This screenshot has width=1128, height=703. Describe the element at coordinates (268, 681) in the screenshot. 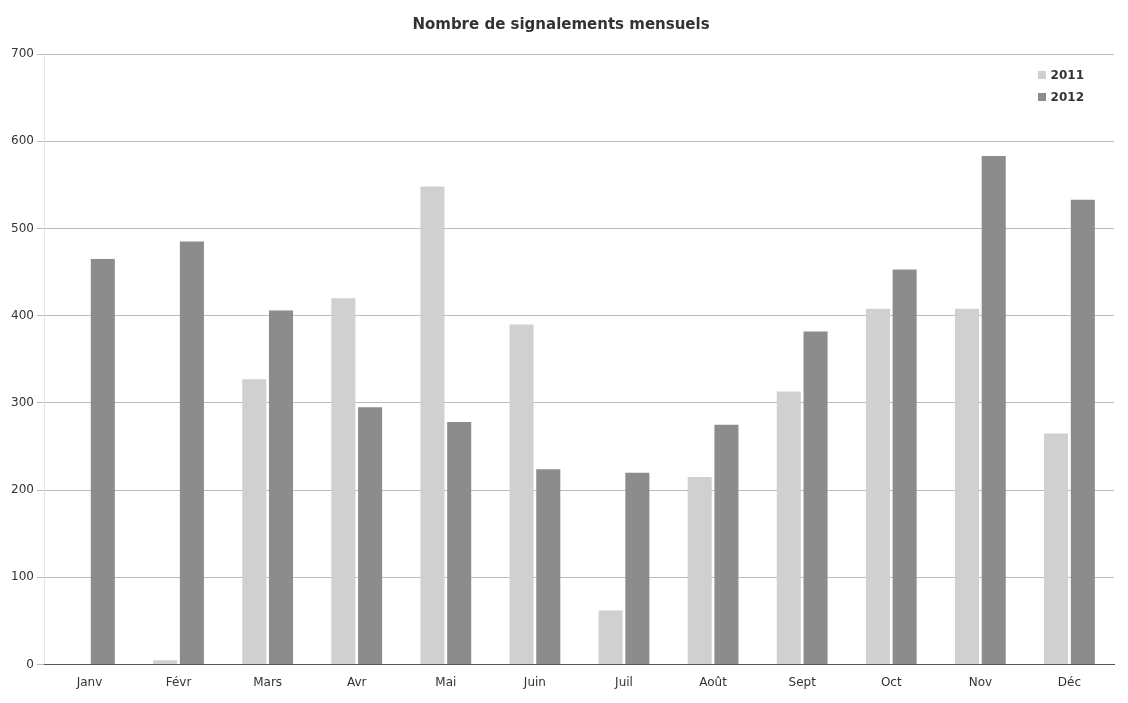

I see `x-tick-label: Mars` at that location.